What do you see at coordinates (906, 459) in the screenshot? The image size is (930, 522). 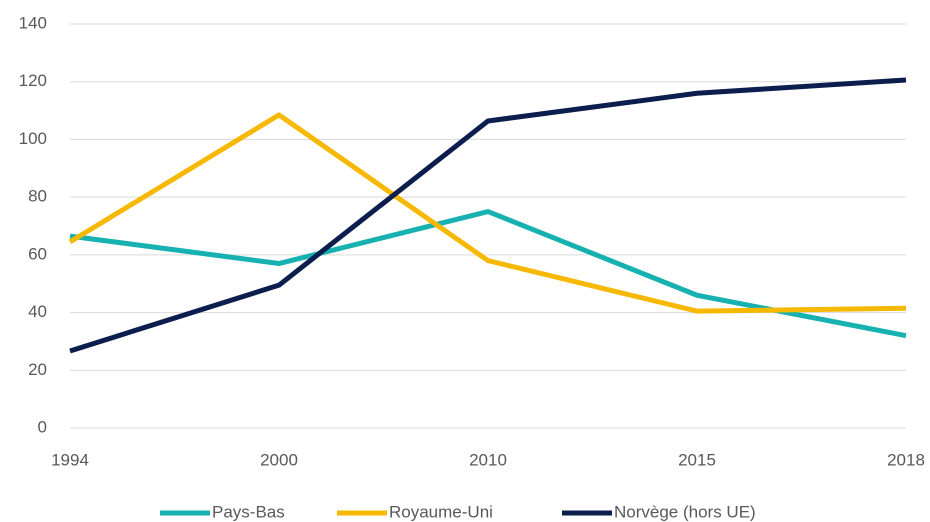 I see `x-tick-label: 2018` at bounding box center [906, 459].